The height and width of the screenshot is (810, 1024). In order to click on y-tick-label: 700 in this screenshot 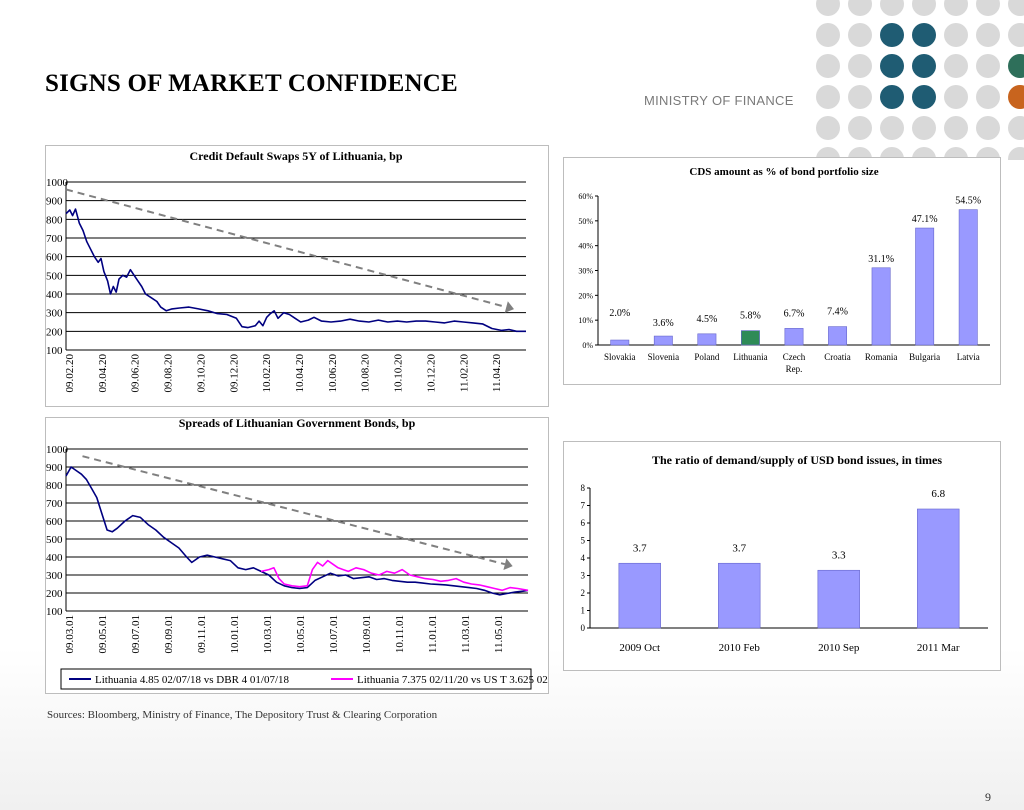, I will do `click(54, 504)`.